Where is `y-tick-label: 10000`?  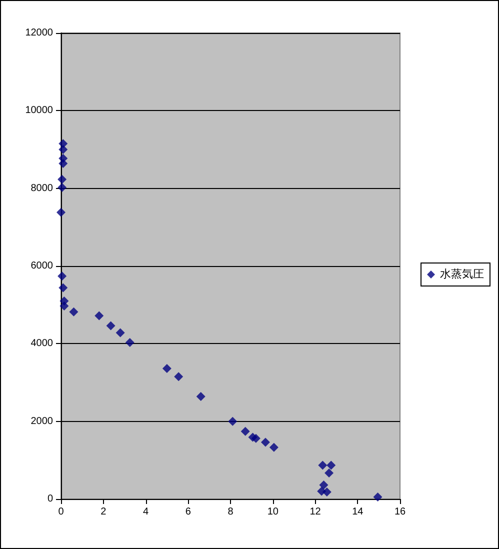
y-tick-label: 10000 is located at coordinates (39, 110).